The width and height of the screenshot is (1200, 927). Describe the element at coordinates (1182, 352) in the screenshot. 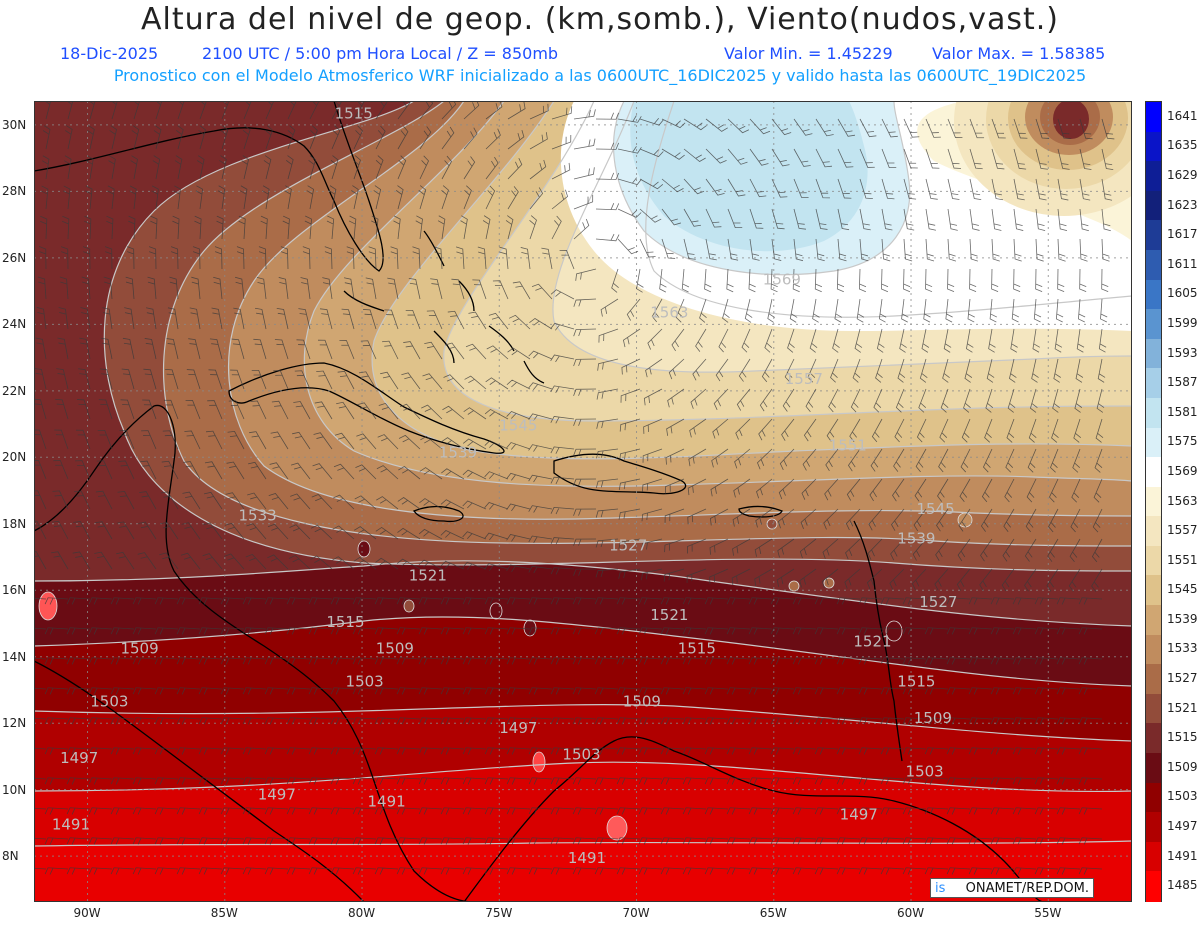

I see `colorbar-label-1593: 1593` at that location.